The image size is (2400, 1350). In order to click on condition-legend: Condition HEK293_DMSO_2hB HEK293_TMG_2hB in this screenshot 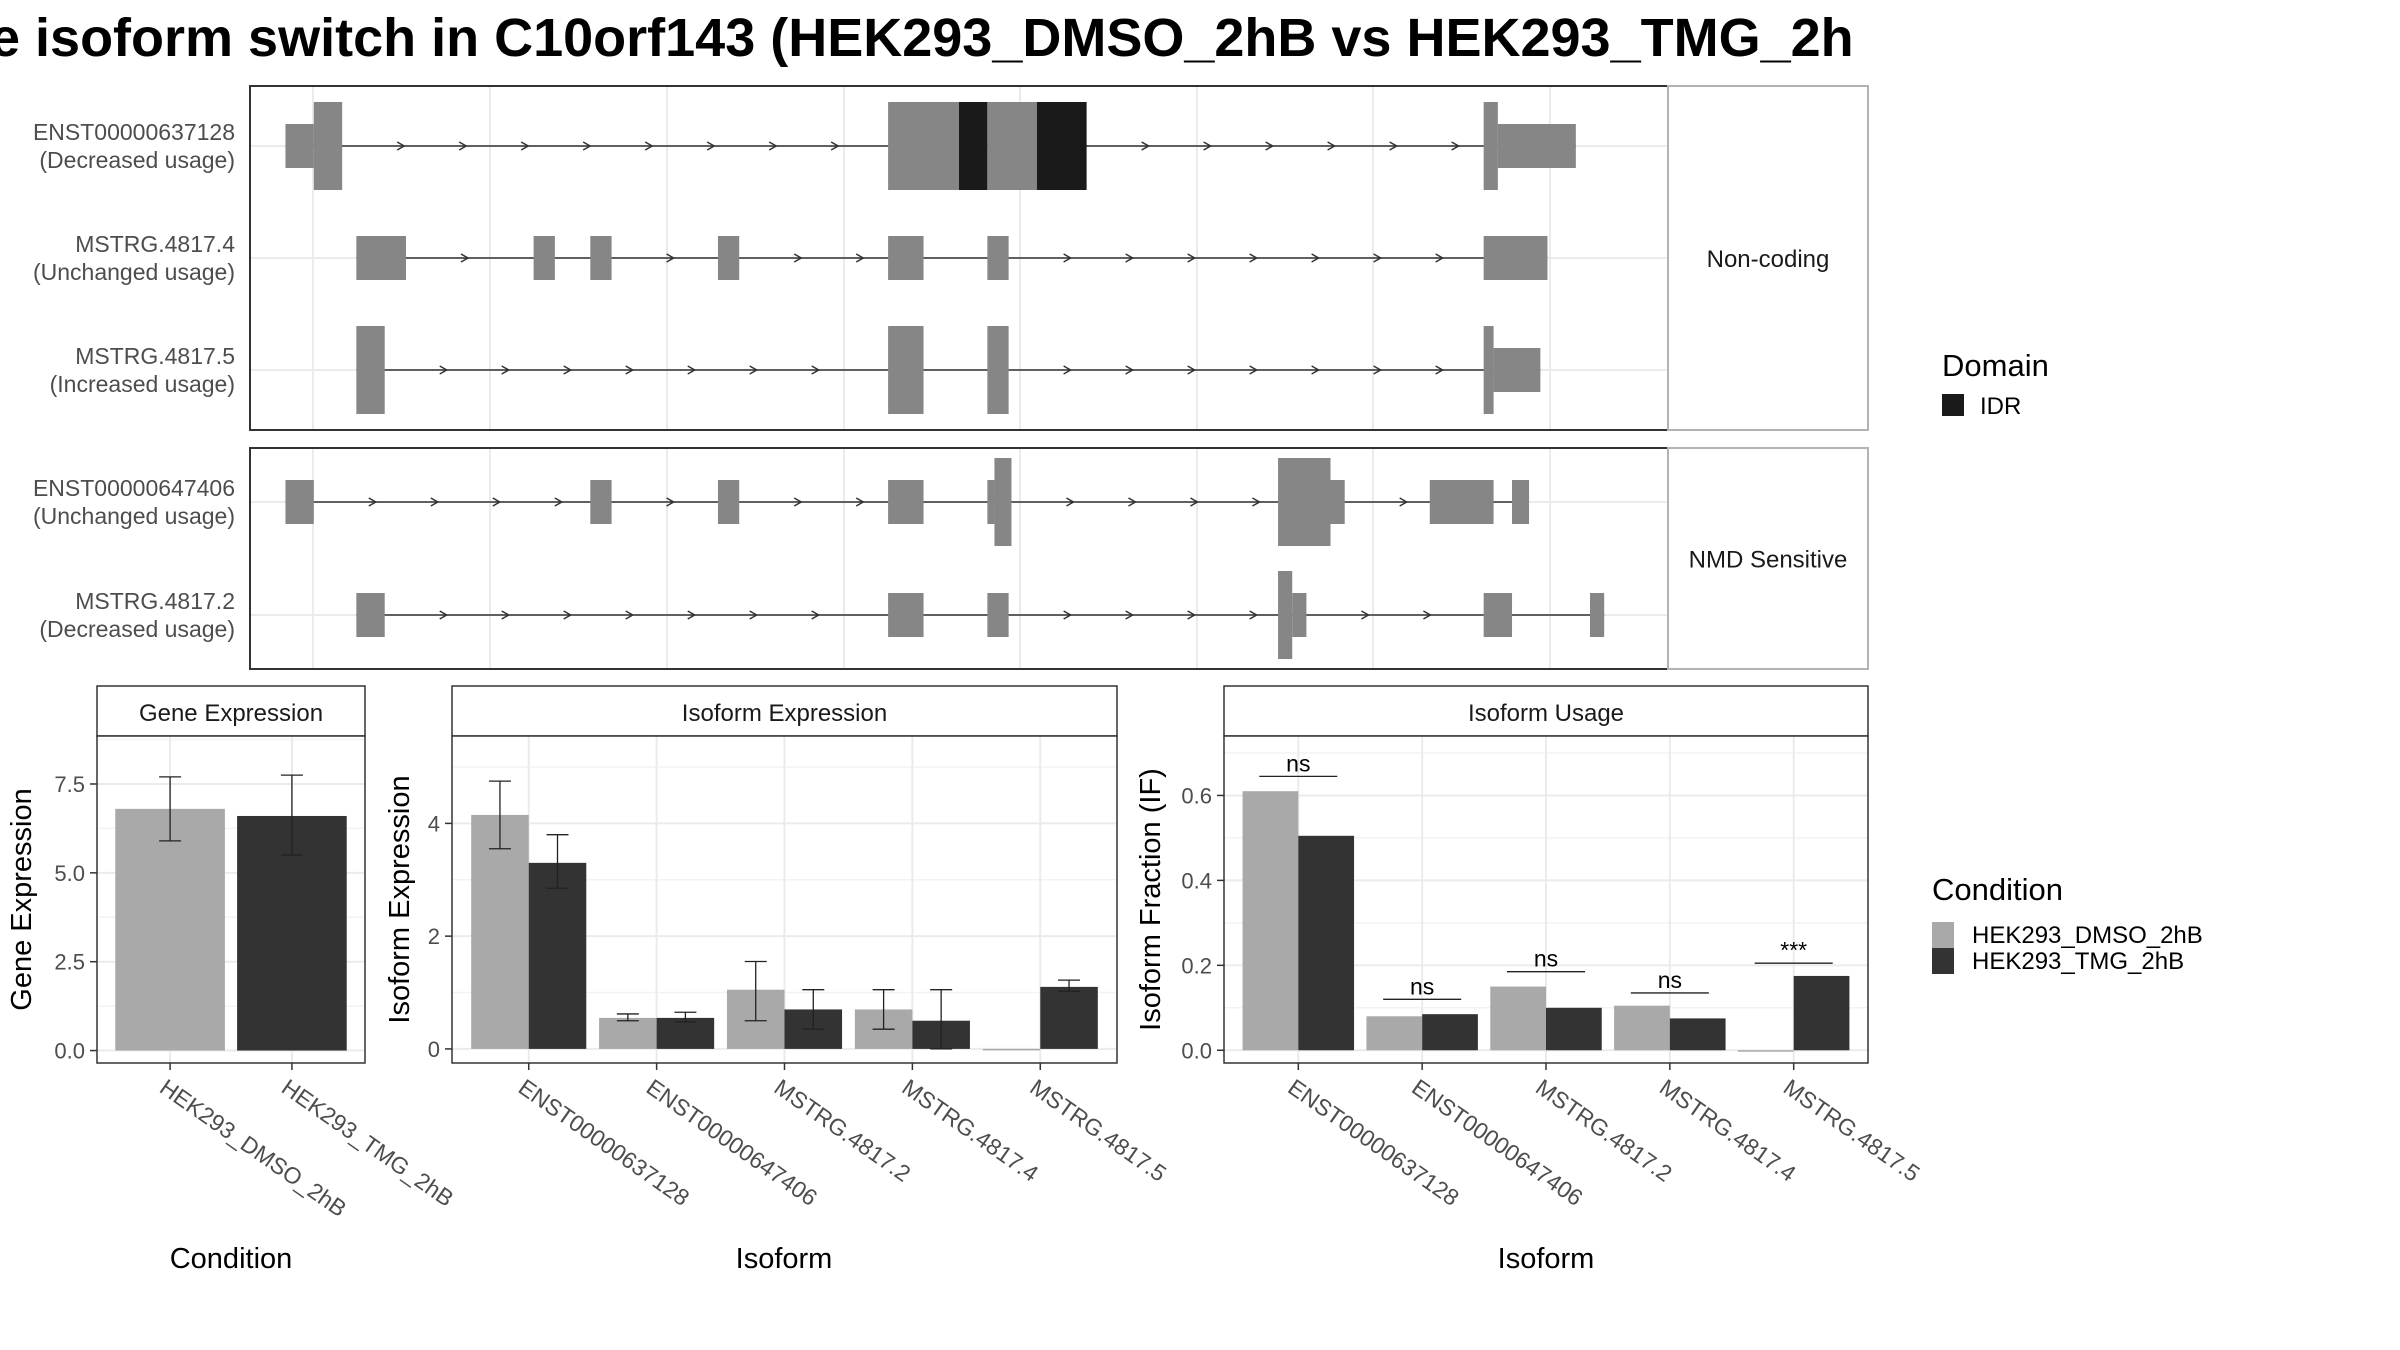, I will do `click(2067, 923)`.